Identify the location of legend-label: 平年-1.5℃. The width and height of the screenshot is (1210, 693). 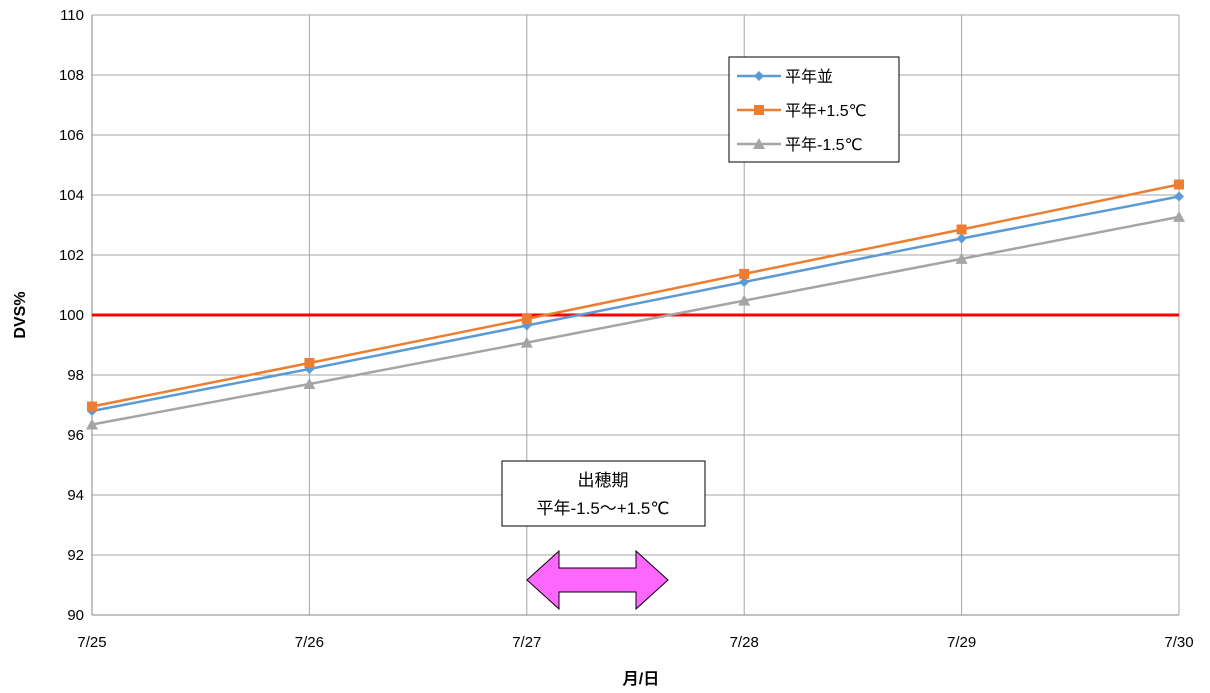
(824, 145).